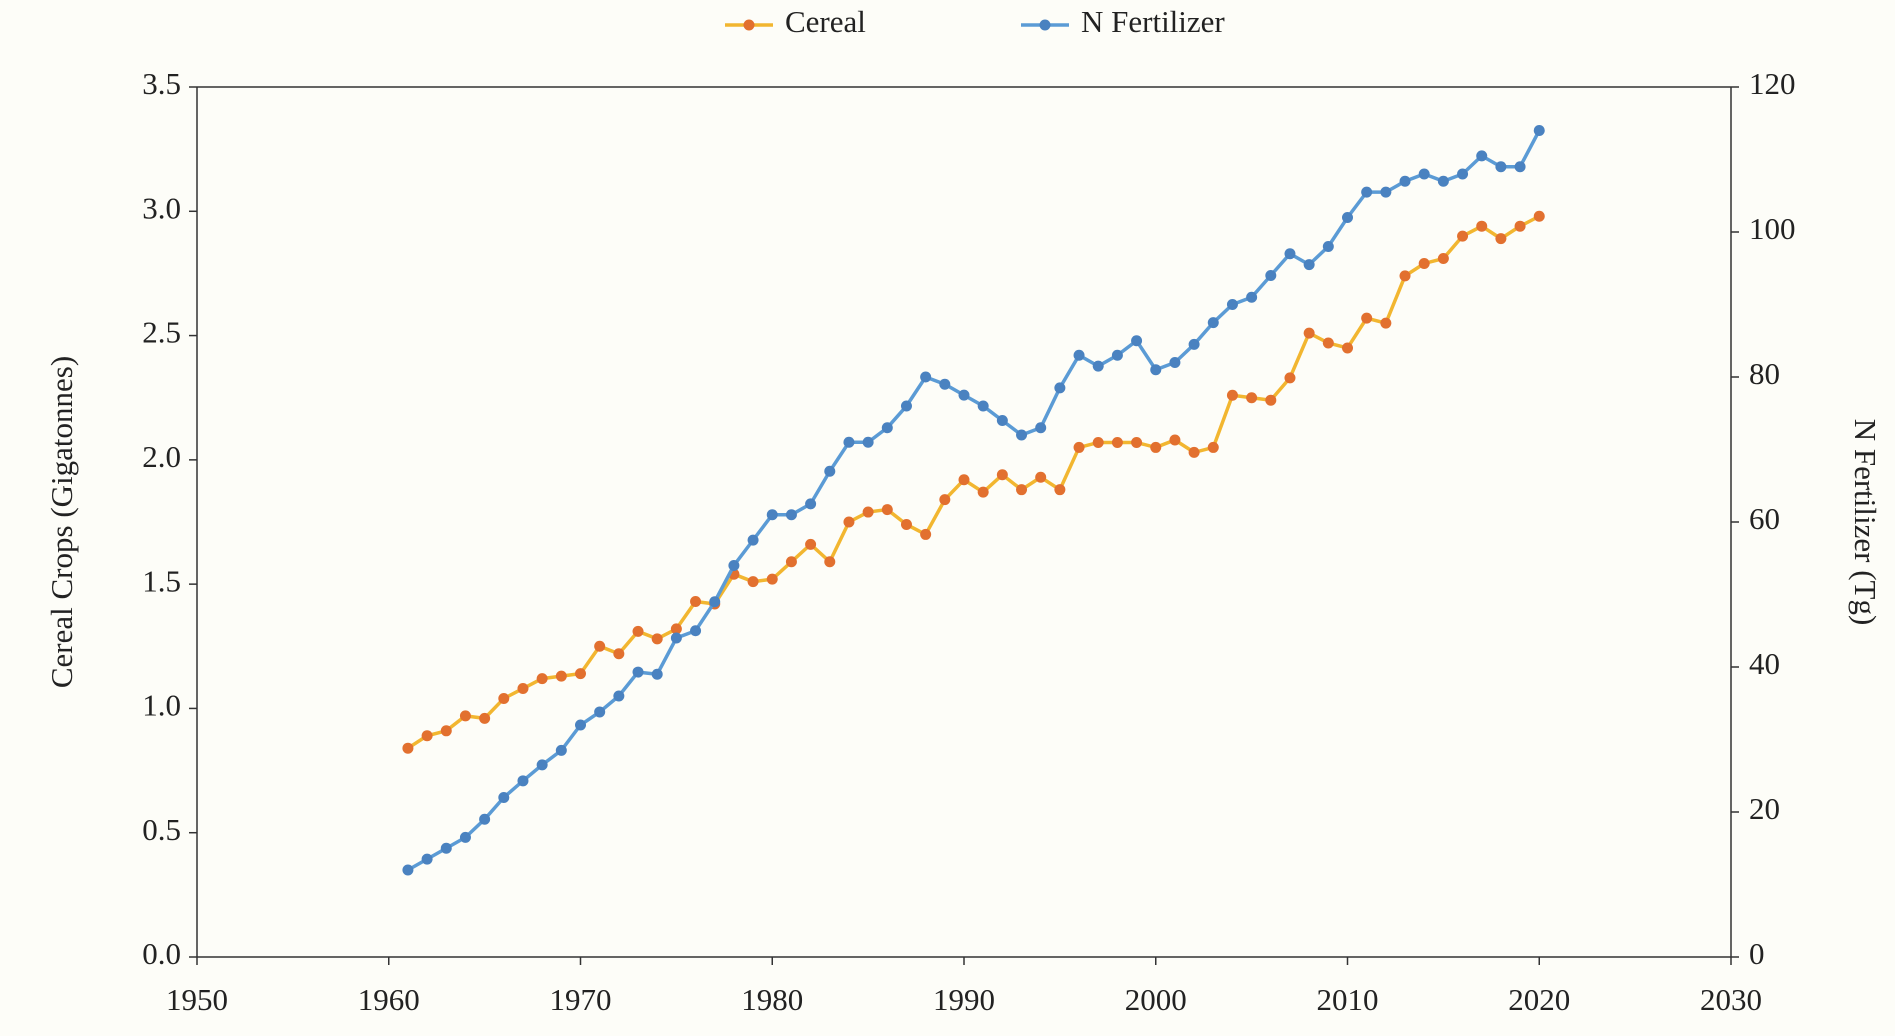 This screenshot has height=1036, width=1895. Describe the element at coordinates (161, 332) in the screenshot. I see `y-tick-label: 2.5` at that location.